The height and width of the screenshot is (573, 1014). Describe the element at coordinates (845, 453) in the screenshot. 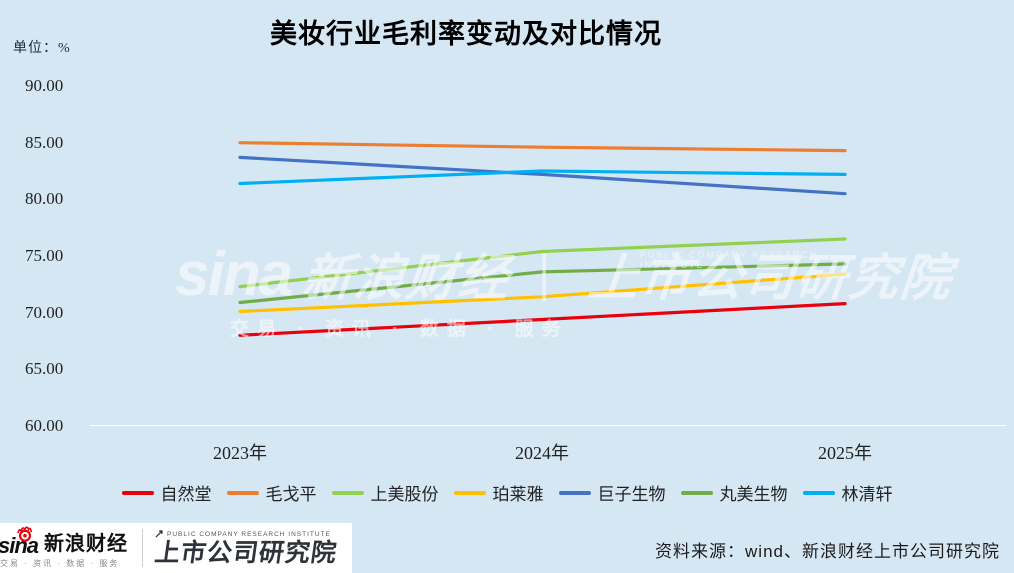

I see `x-tick-label: 2025年` at that location.